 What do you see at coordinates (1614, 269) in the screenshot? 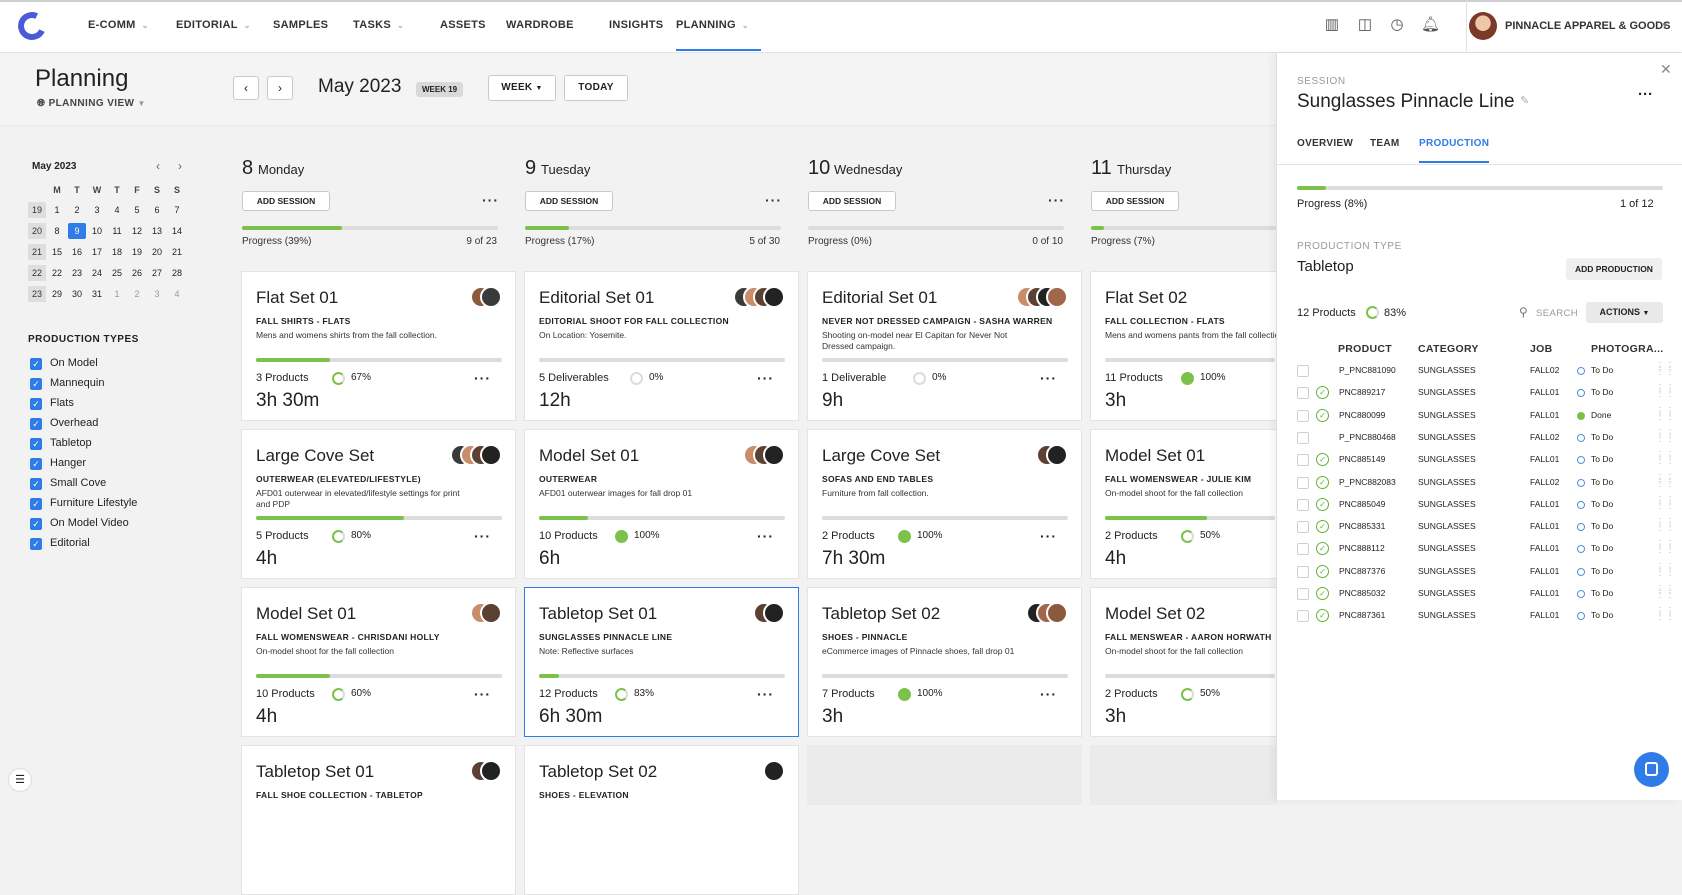
I see `add-production-button: ADD PRODUCTION` at bounding box center [1614, 269].